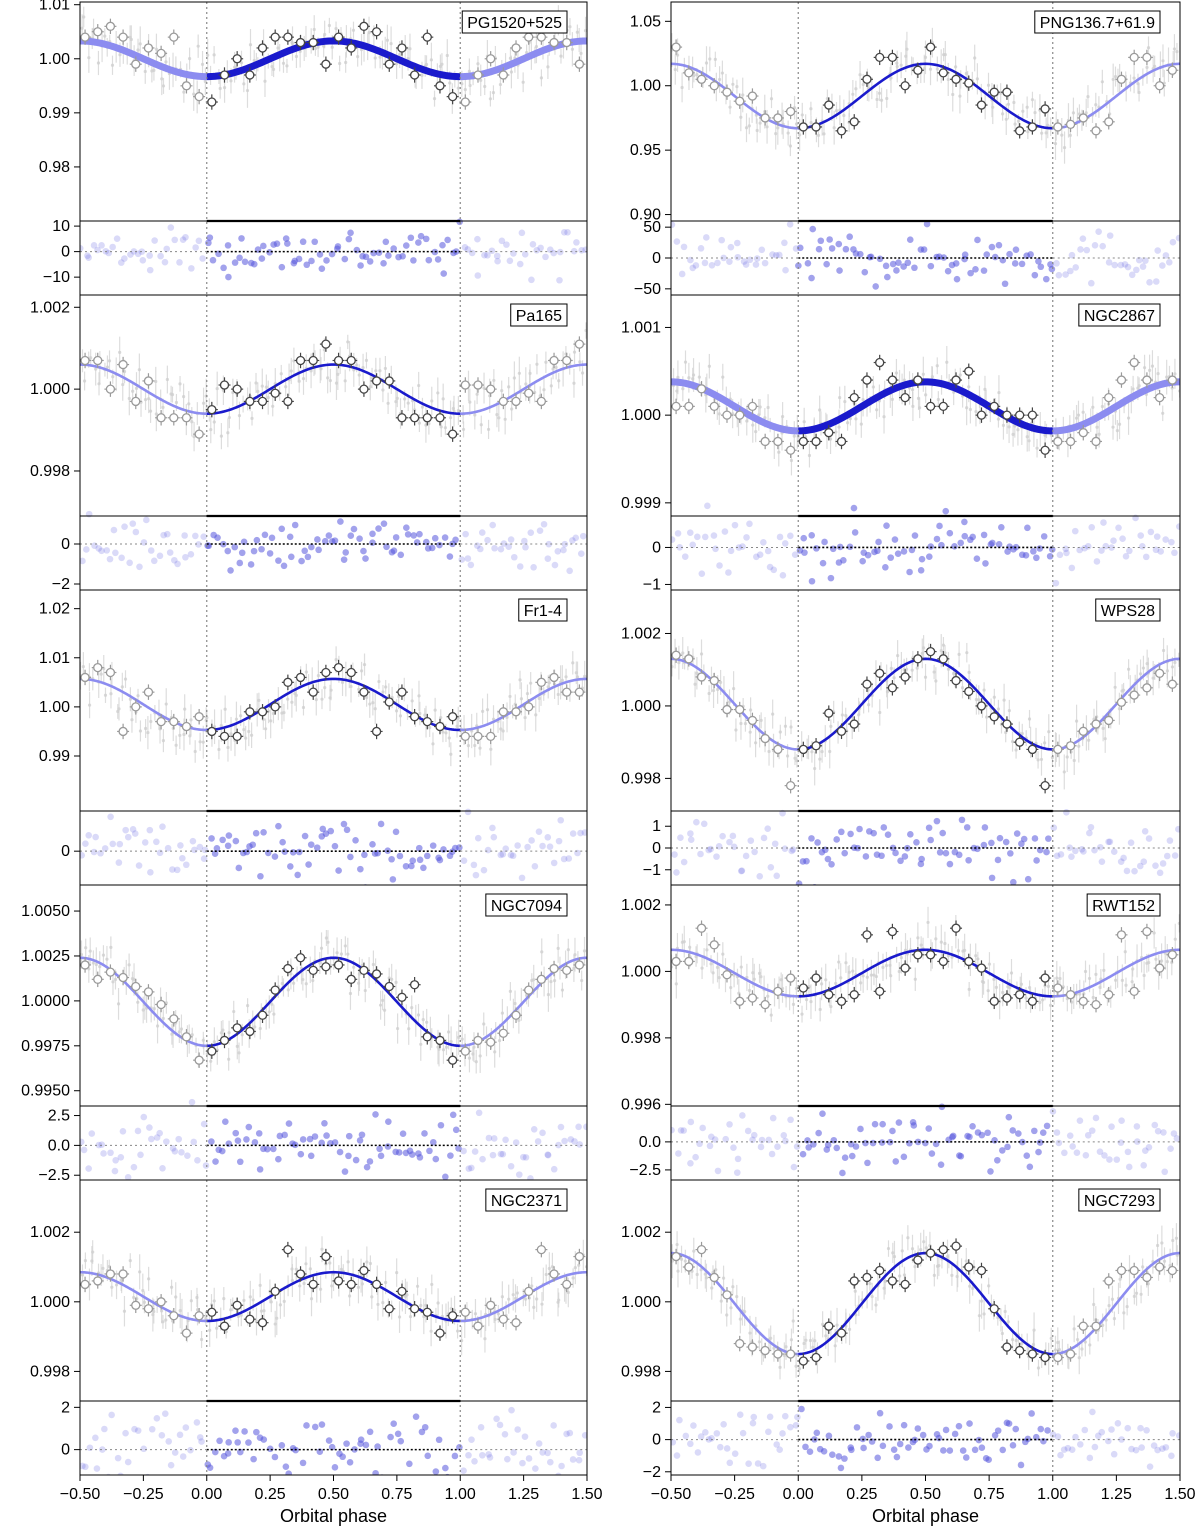  I want to click on plot-area, so click(333, 448).